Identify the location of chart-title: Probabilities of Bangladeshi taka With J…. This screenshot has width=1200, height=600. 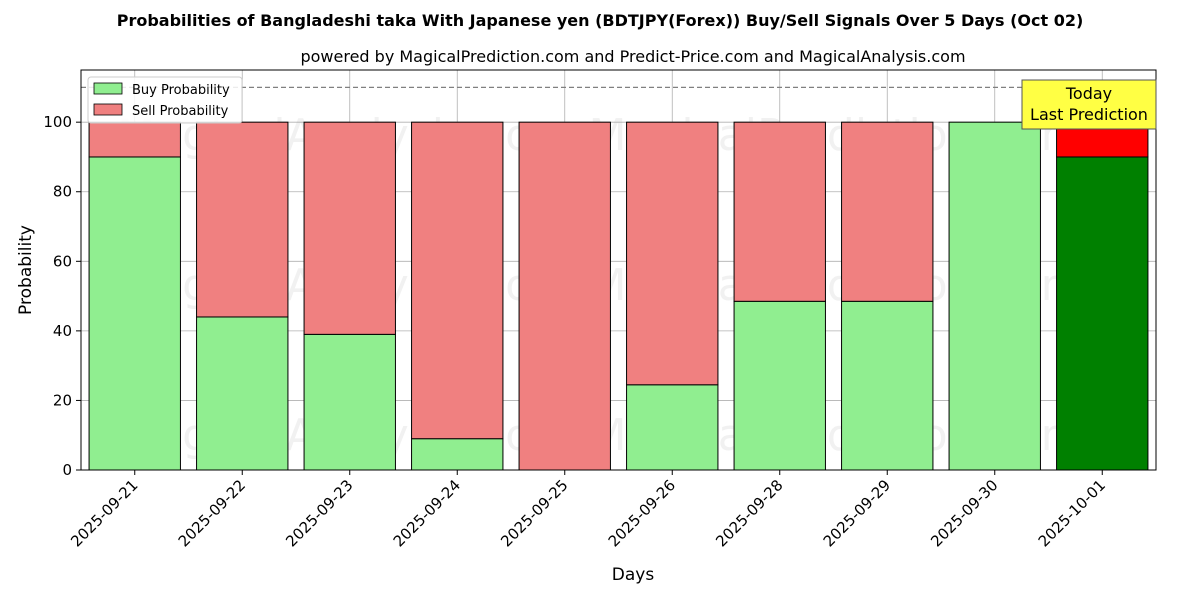
(600, 20).